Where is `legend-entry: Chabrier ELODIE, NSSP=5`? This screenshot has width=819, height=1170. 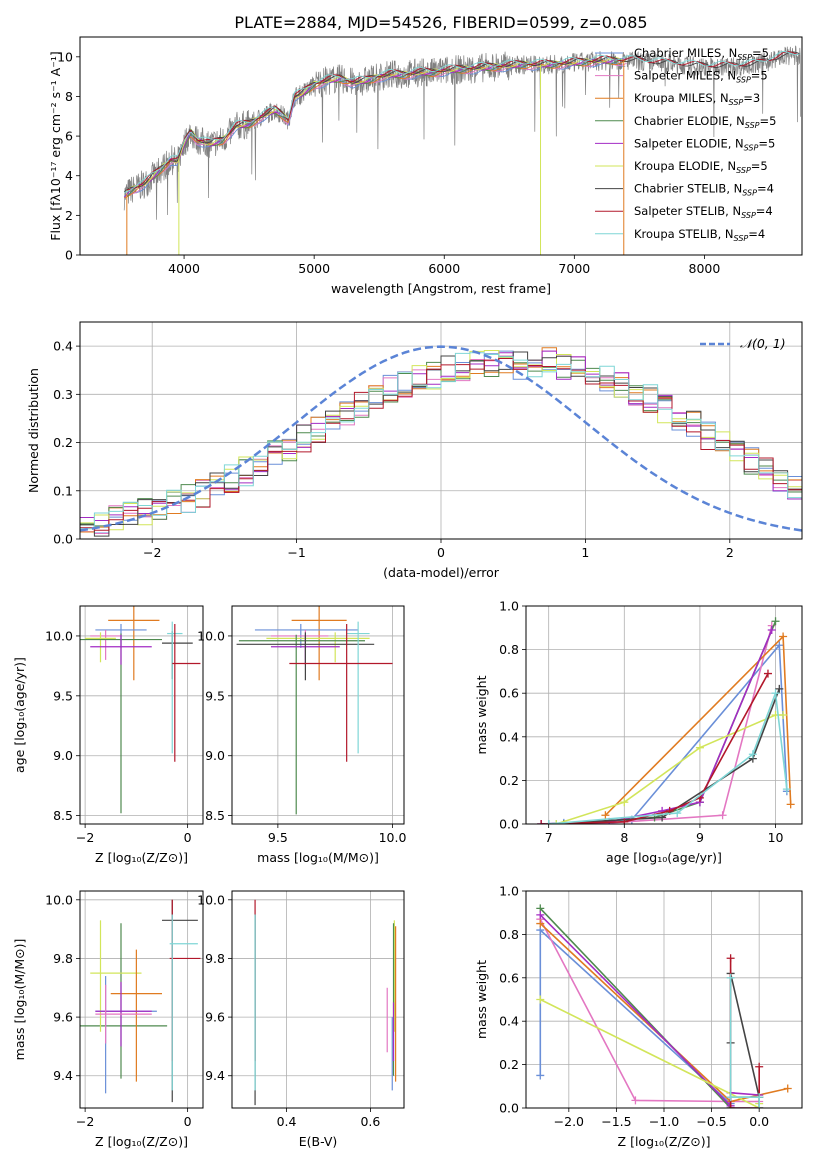 legend-entry: Chabrier ELODIE, NSSP=5 is located at coordinates (705, 122).